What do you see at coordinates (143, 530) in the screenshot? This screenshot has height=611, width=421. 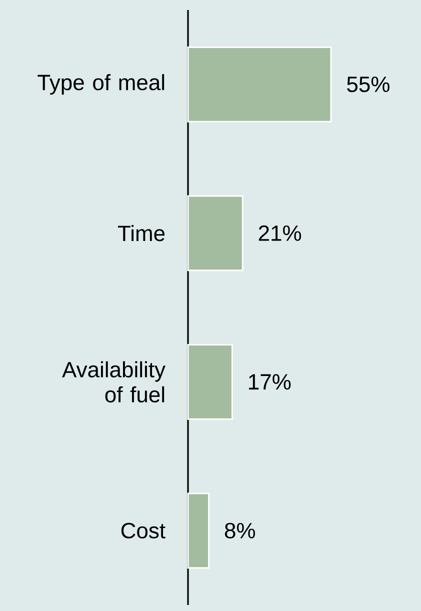 I see `y-tick-label: Cost` at bounding box center [143, 530].